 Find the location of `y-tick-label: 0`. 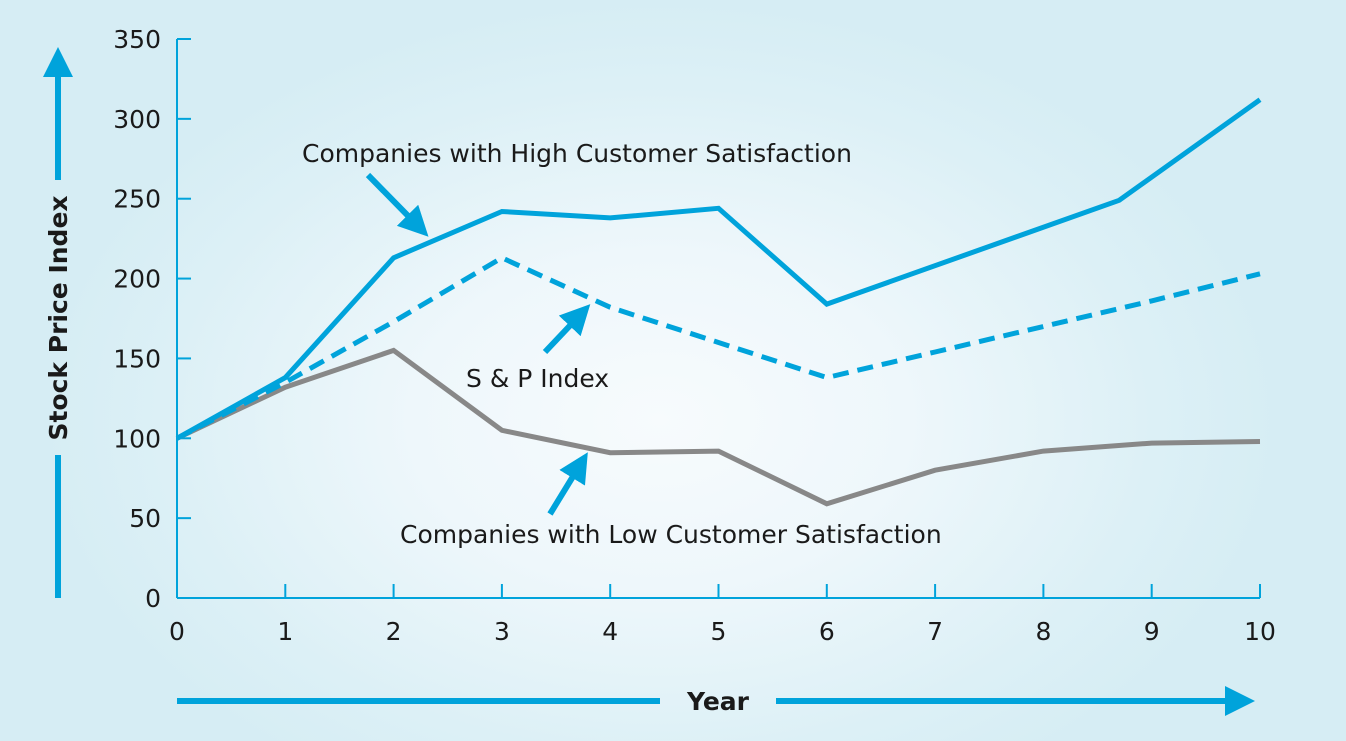

y-tick-label: 0 is located at coordinates (153, 598).